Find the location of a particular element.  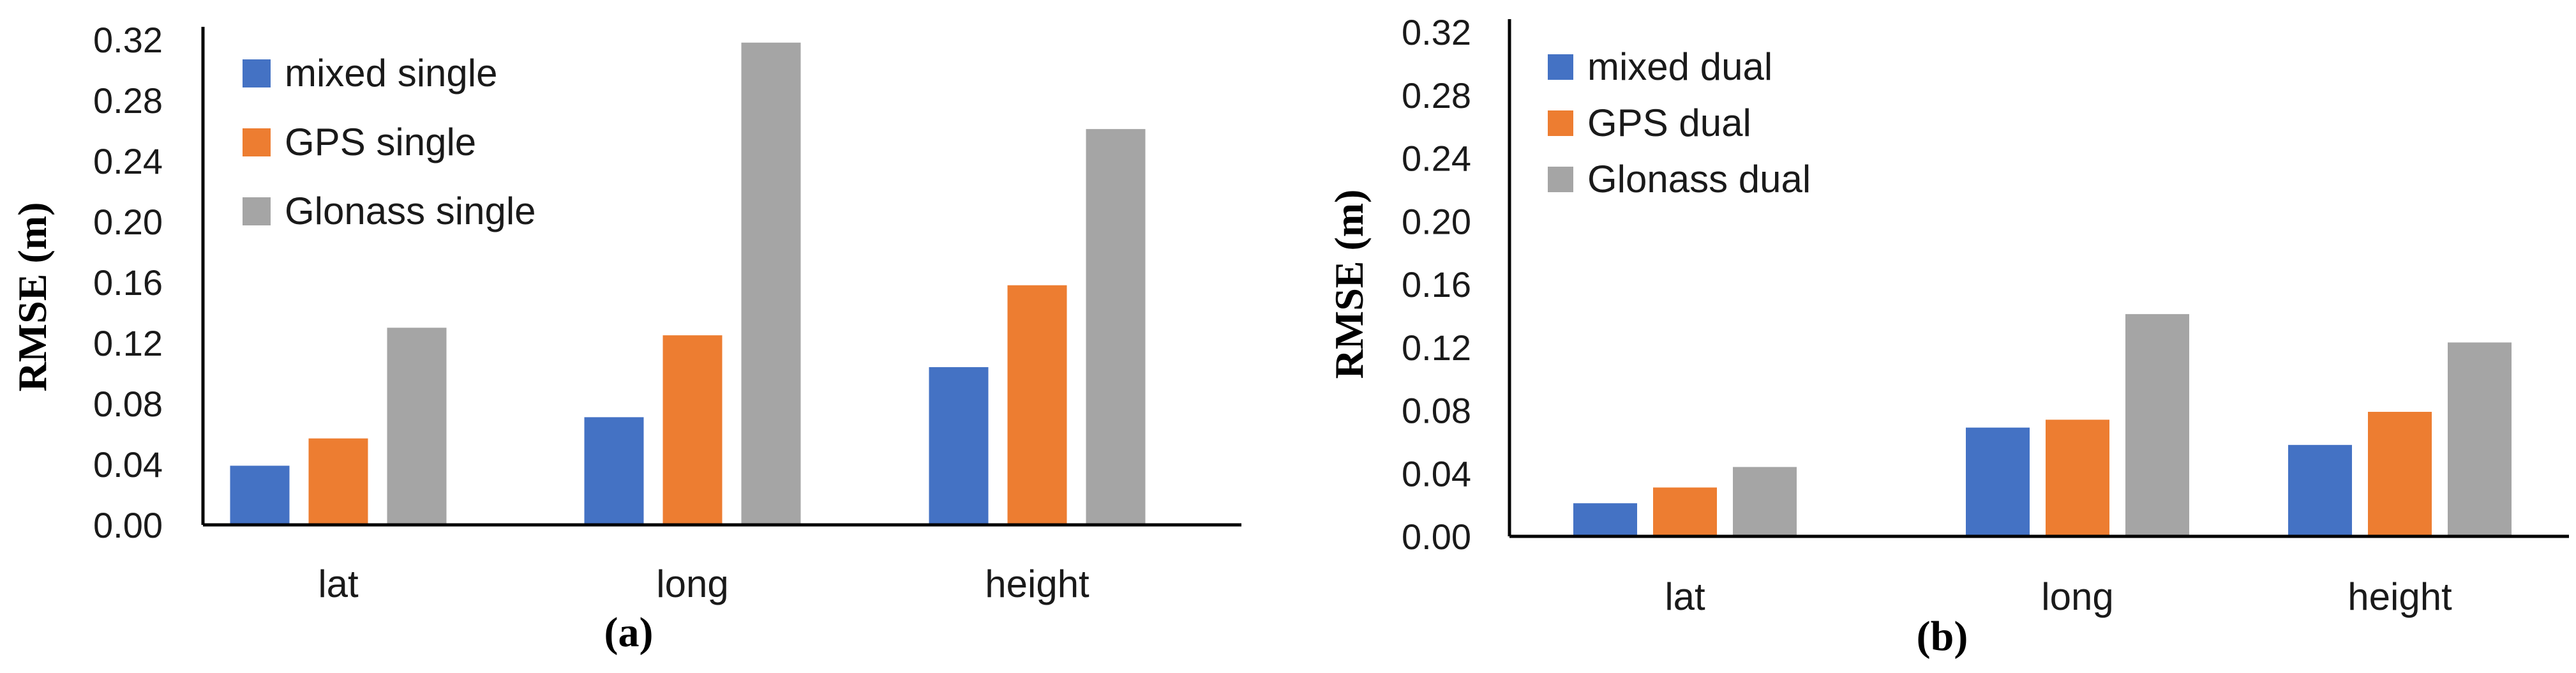

bar-gps-single-height is located at coordinates (1037, 405).